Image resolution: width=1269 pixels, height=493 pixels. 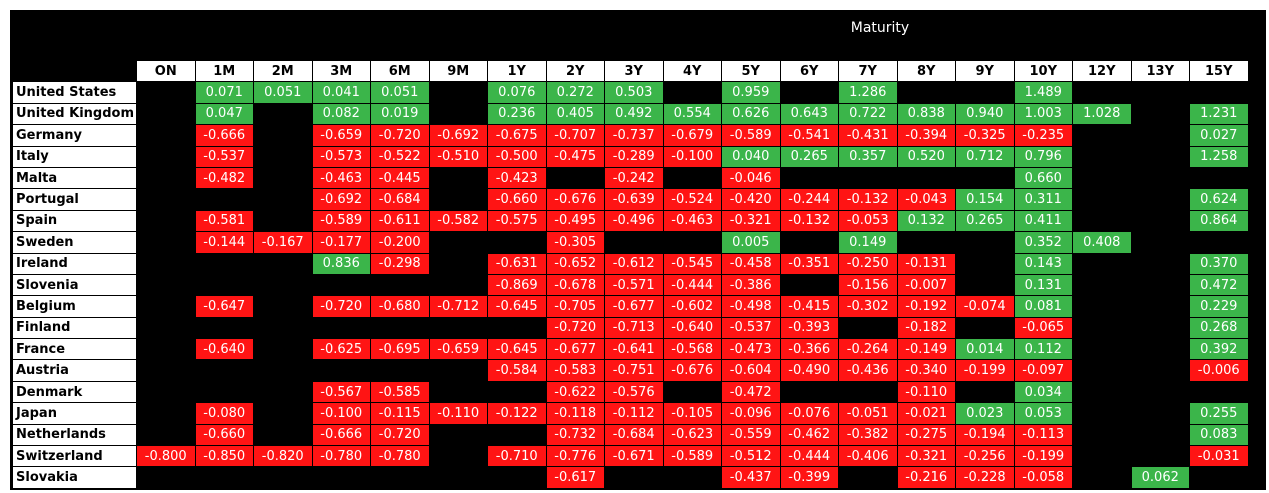 I want to click on row-label: Spain, so click(x=74, y=221).